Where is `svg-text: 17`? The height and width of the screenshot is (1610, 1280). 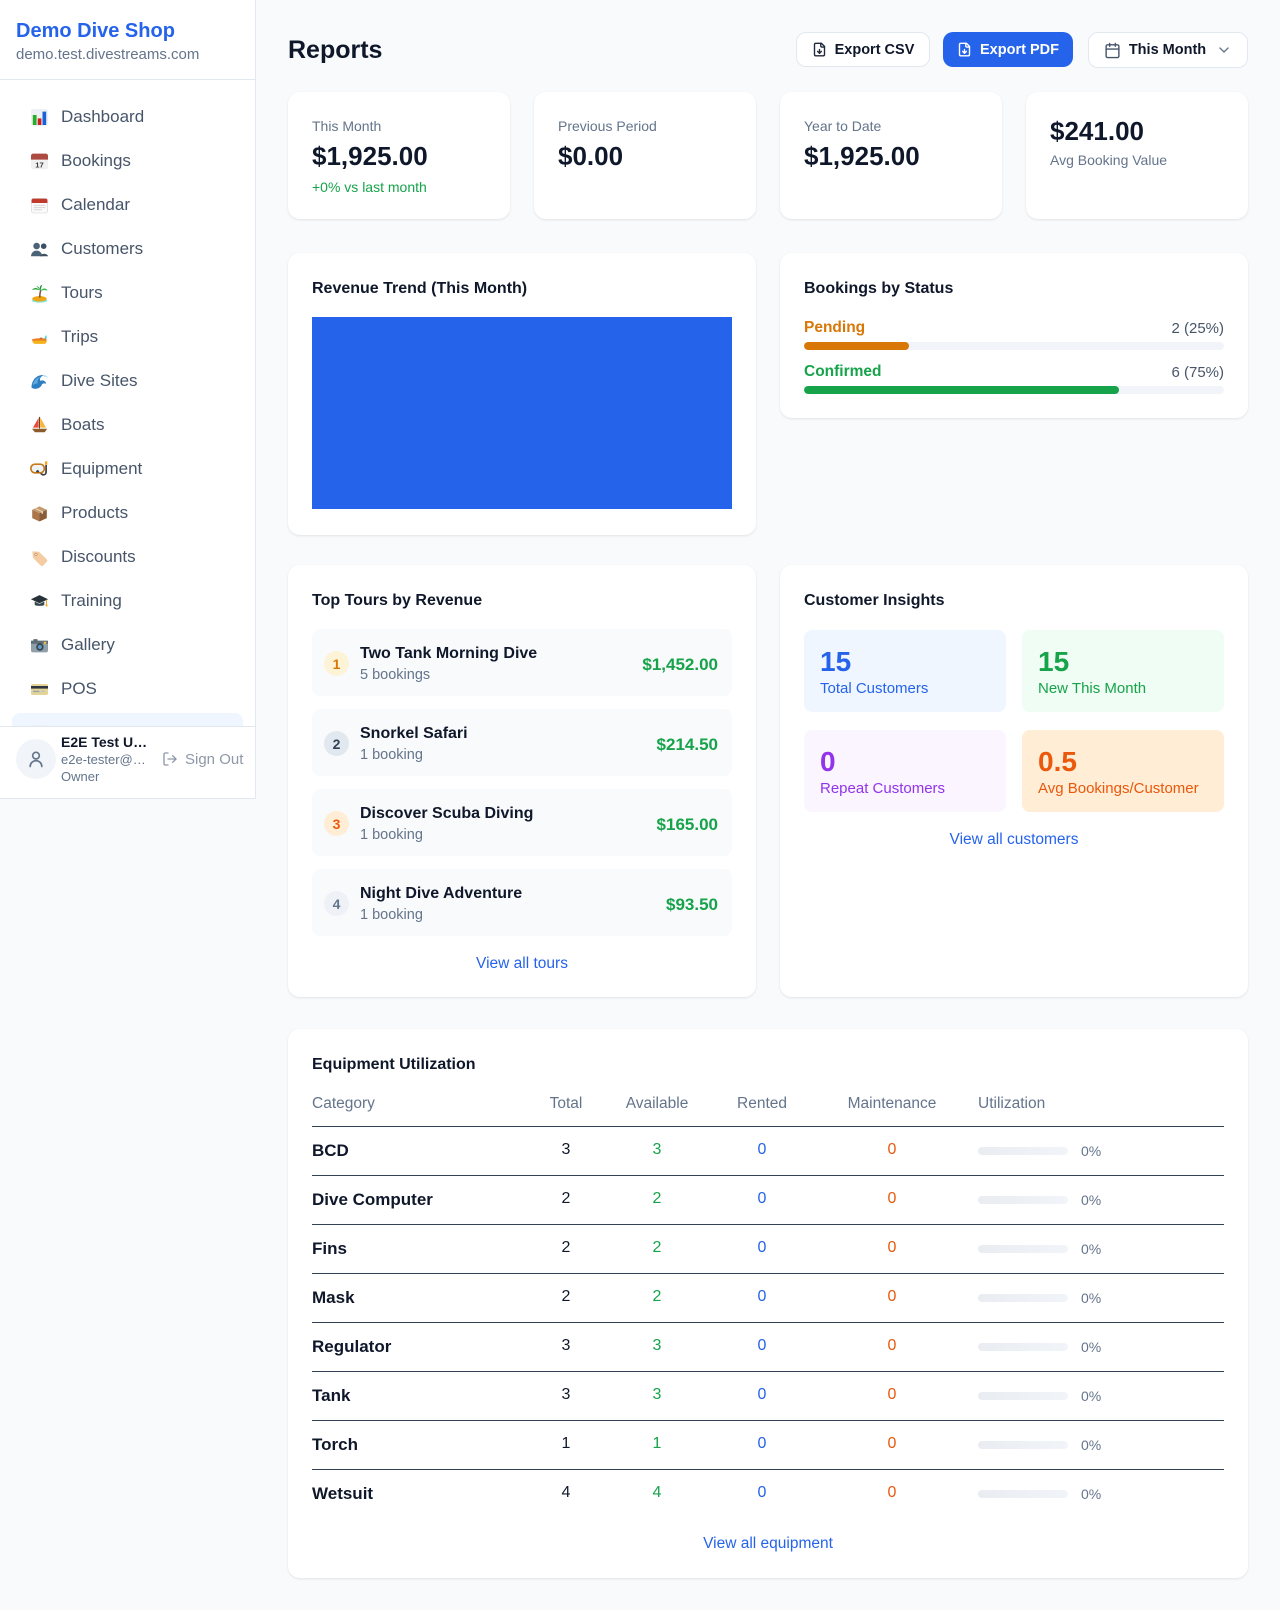 svg-text: 17 is located at coordinates (39, 164).